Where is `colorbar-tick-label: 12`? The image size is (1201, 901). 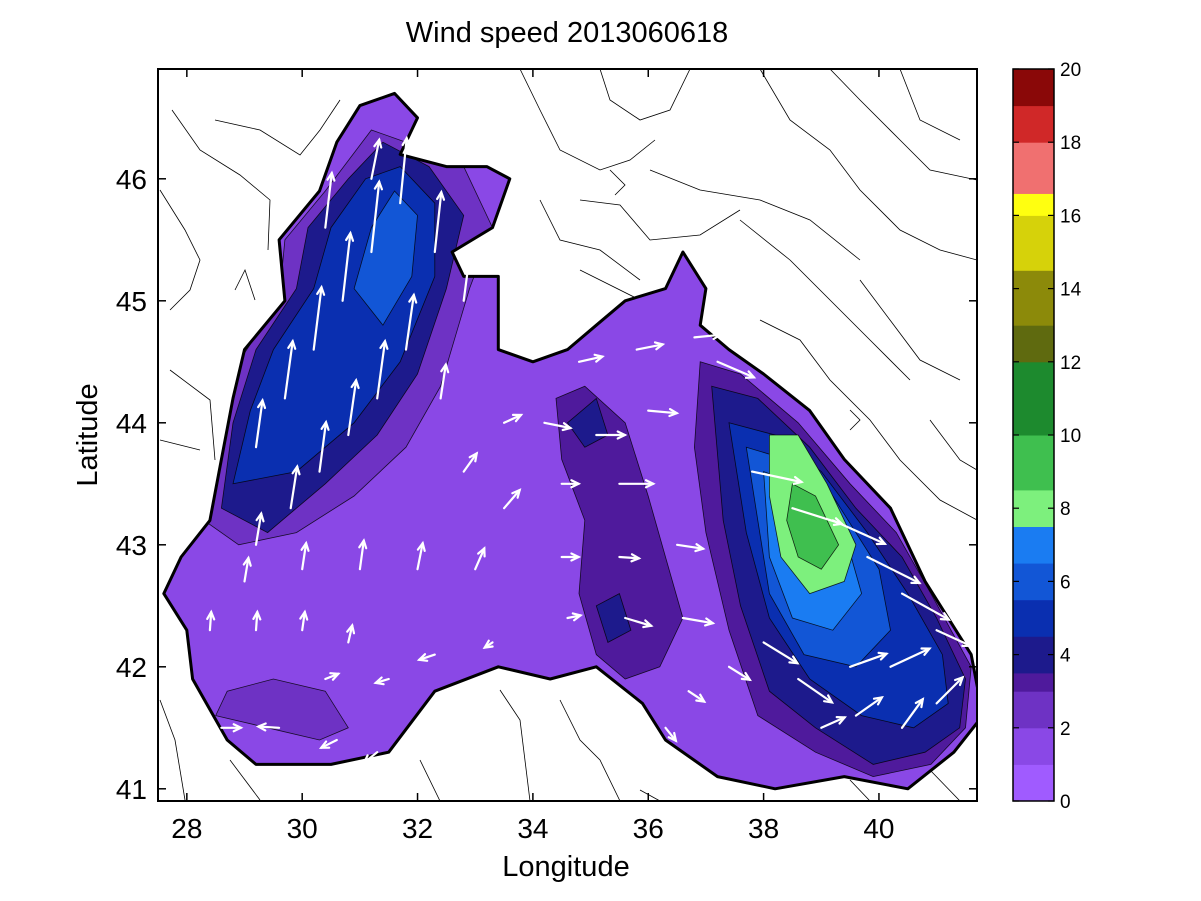
colorbar-tick-label: 12 is located at coordinates (1070, 363).